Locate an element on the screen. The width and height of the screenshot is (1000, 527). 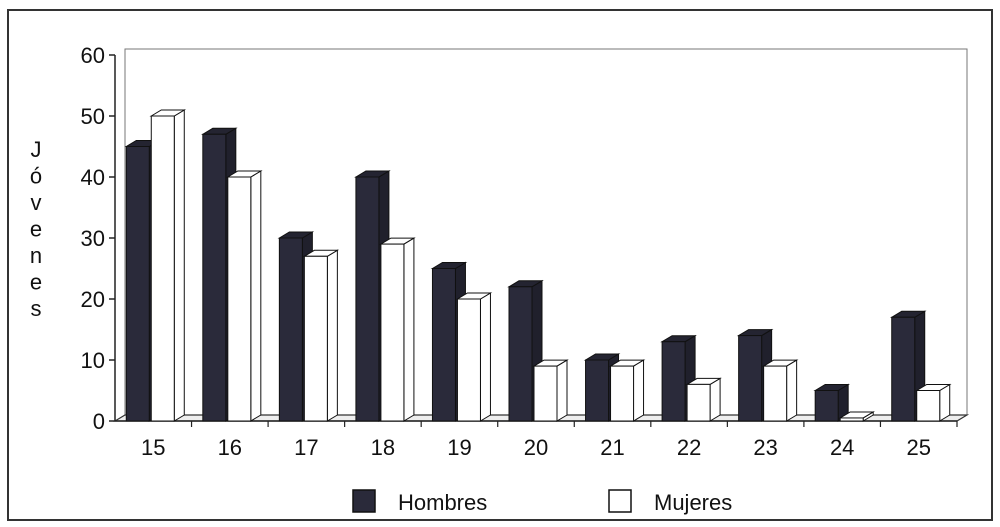
x-tick-label: 16 is located at coordinates (230, 447).